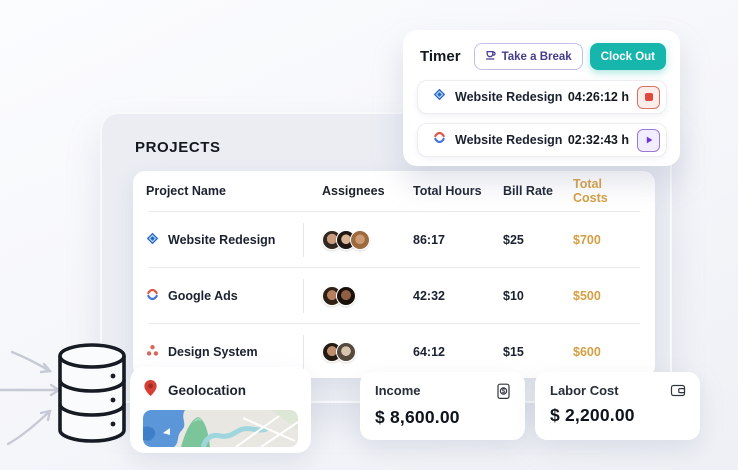 Image resolution: width=738 pixels, height=470 pixels. I want to click on project-name: Design System, so click(213, 351).